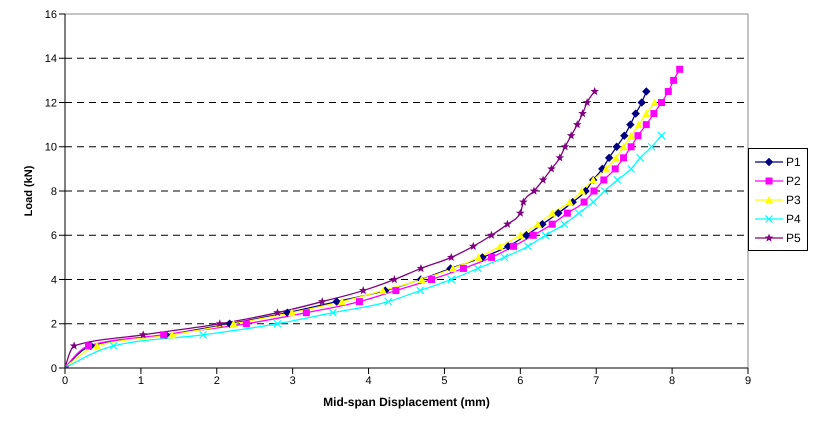  Describe the element at coordinates (50, 14) in the screenshot. I see `y-tick-label: 16` at that location.